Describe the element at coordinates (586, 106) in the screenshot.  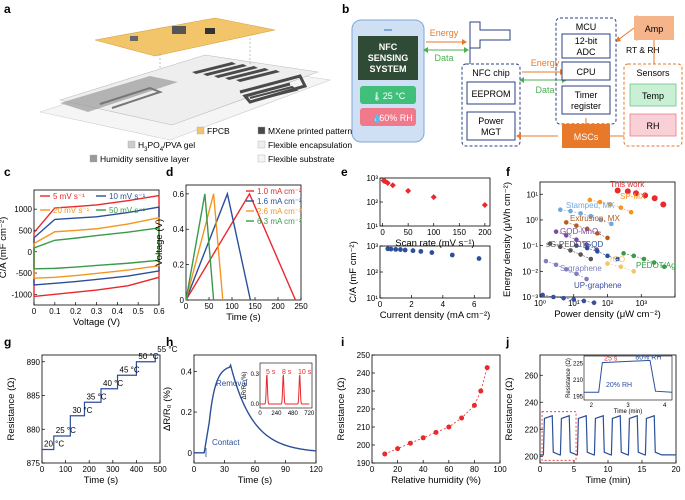
I see `timer-label: register` at that location.